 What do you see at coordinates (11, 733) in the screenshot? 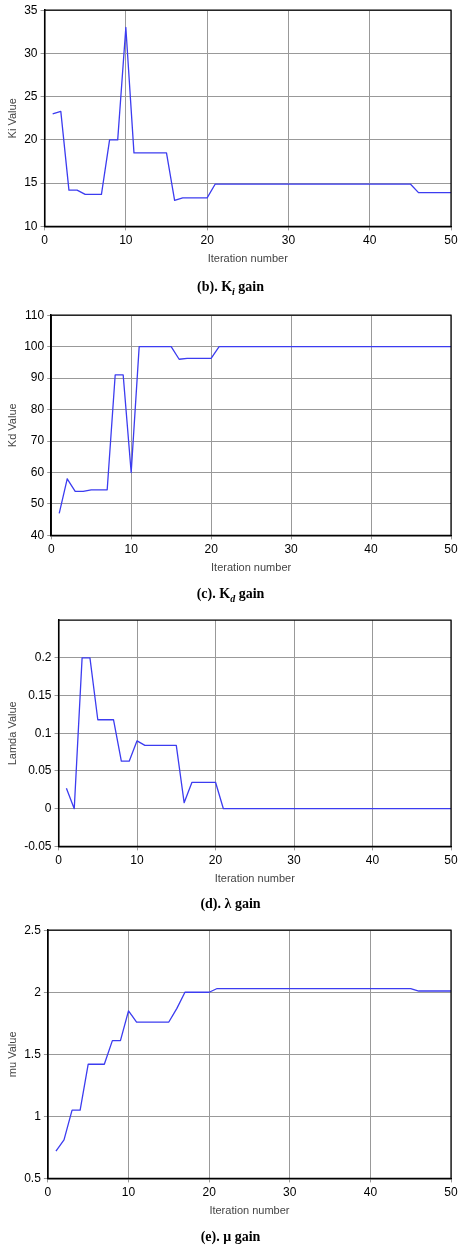
I see `y-axis-title: Lamda Value` at bounding box center [11, 733].